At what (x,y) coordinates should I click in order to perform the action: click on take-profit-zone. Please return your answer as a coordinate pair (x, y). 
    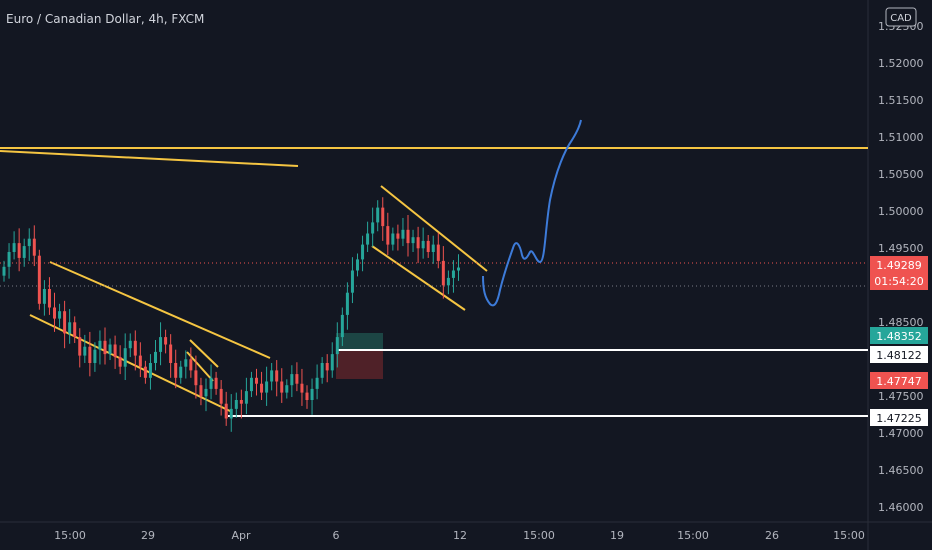
    Looking at the image, I should click on (359, 341).